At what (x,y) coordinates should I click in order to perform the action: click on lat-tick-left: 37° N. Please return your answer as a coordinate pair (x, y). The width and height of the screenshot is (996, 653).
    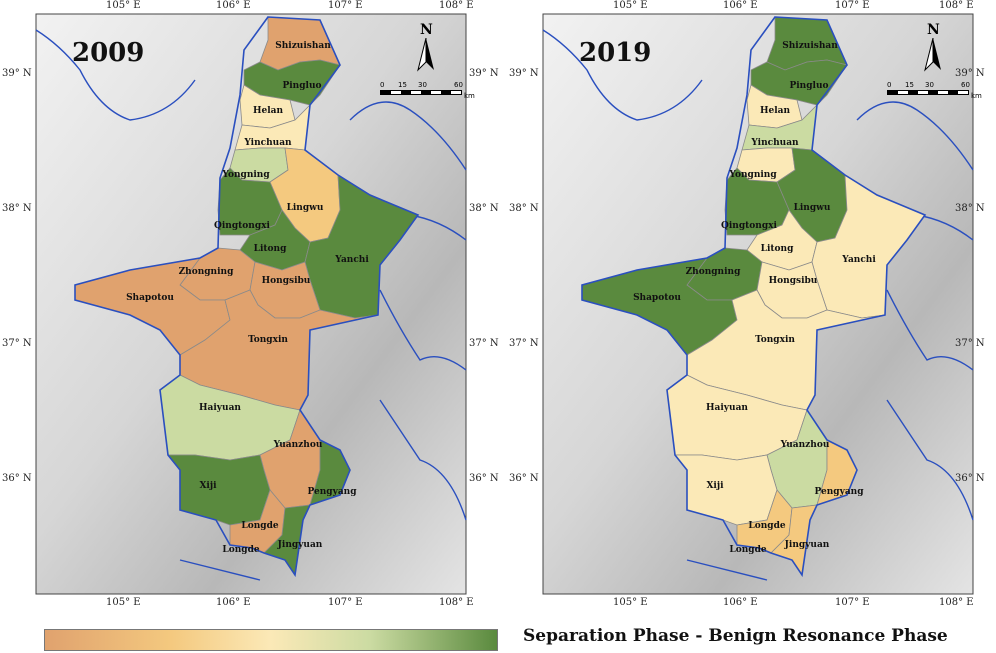
    Looking at the image, I should click on (524, 343).